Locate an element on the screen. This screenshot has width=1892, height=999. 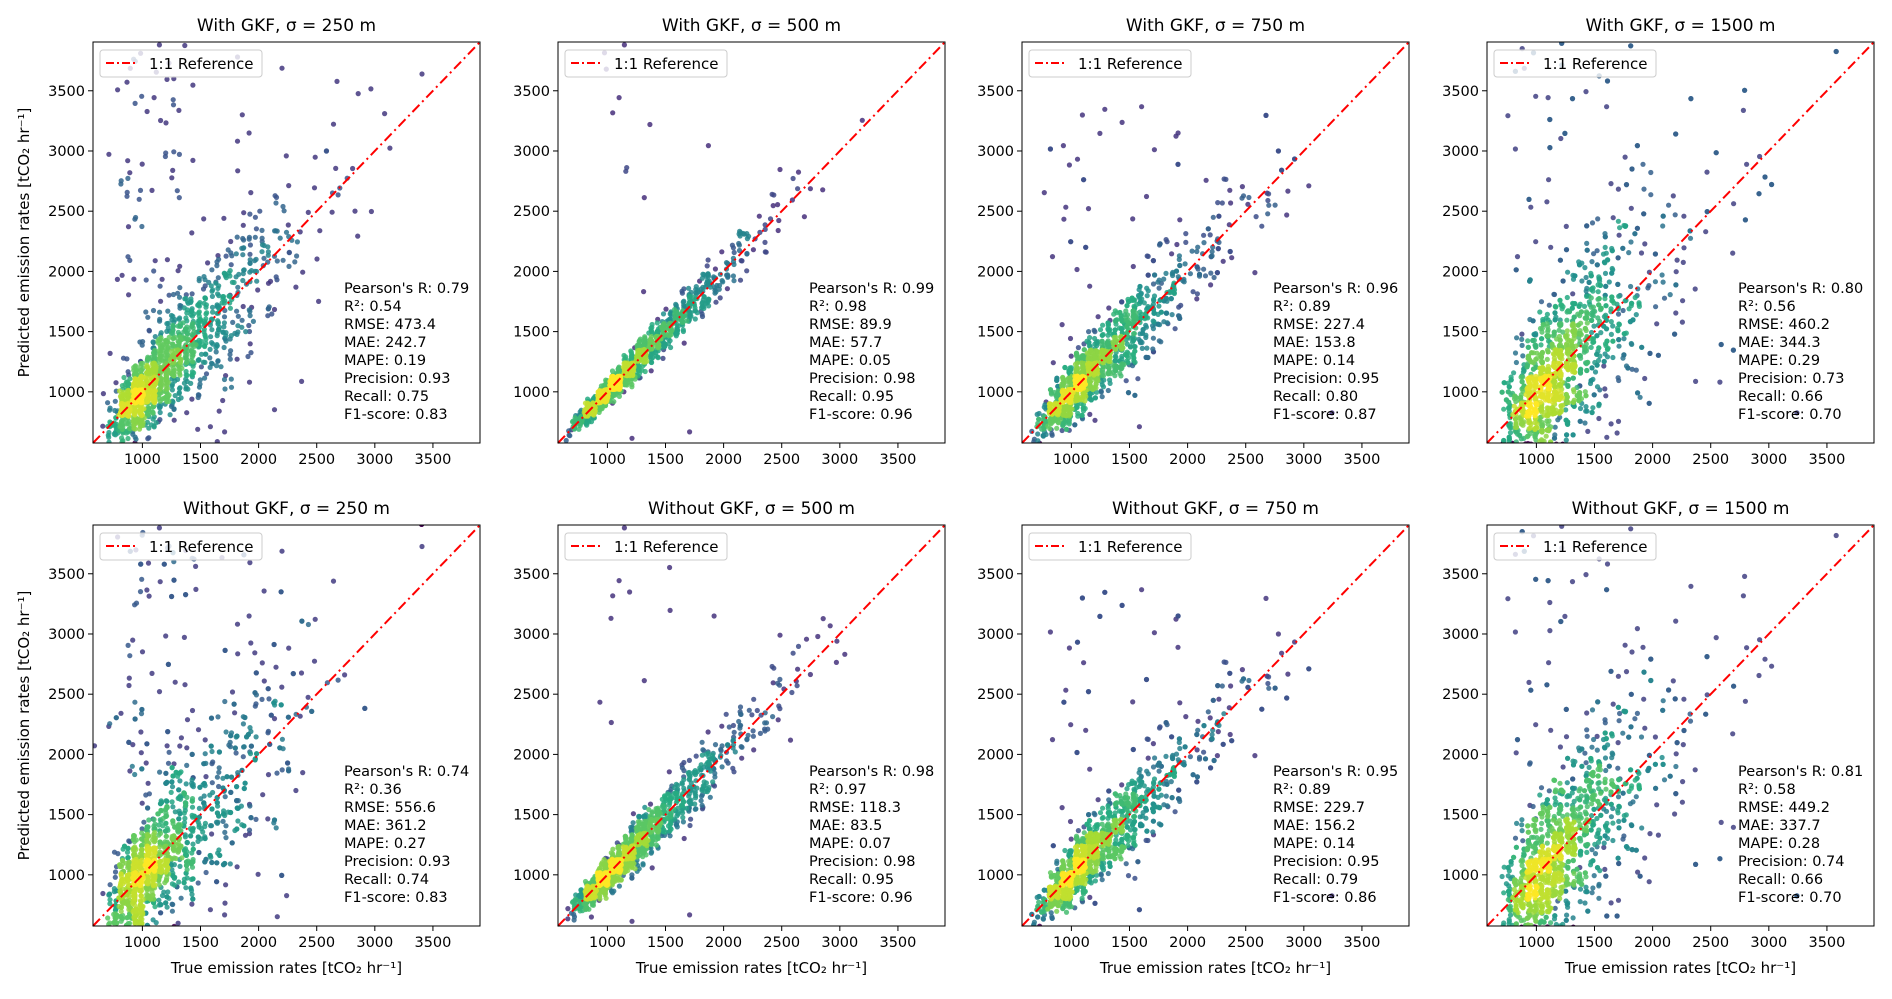
x-tick-label: 1500 is located at coordinates (1129, 460).